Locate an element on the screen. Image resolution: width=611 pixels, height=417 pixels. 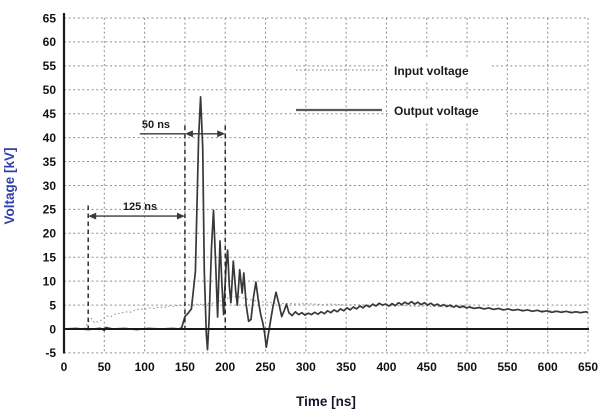
x-tick-label: 550 is located at coordinates (507, 367).